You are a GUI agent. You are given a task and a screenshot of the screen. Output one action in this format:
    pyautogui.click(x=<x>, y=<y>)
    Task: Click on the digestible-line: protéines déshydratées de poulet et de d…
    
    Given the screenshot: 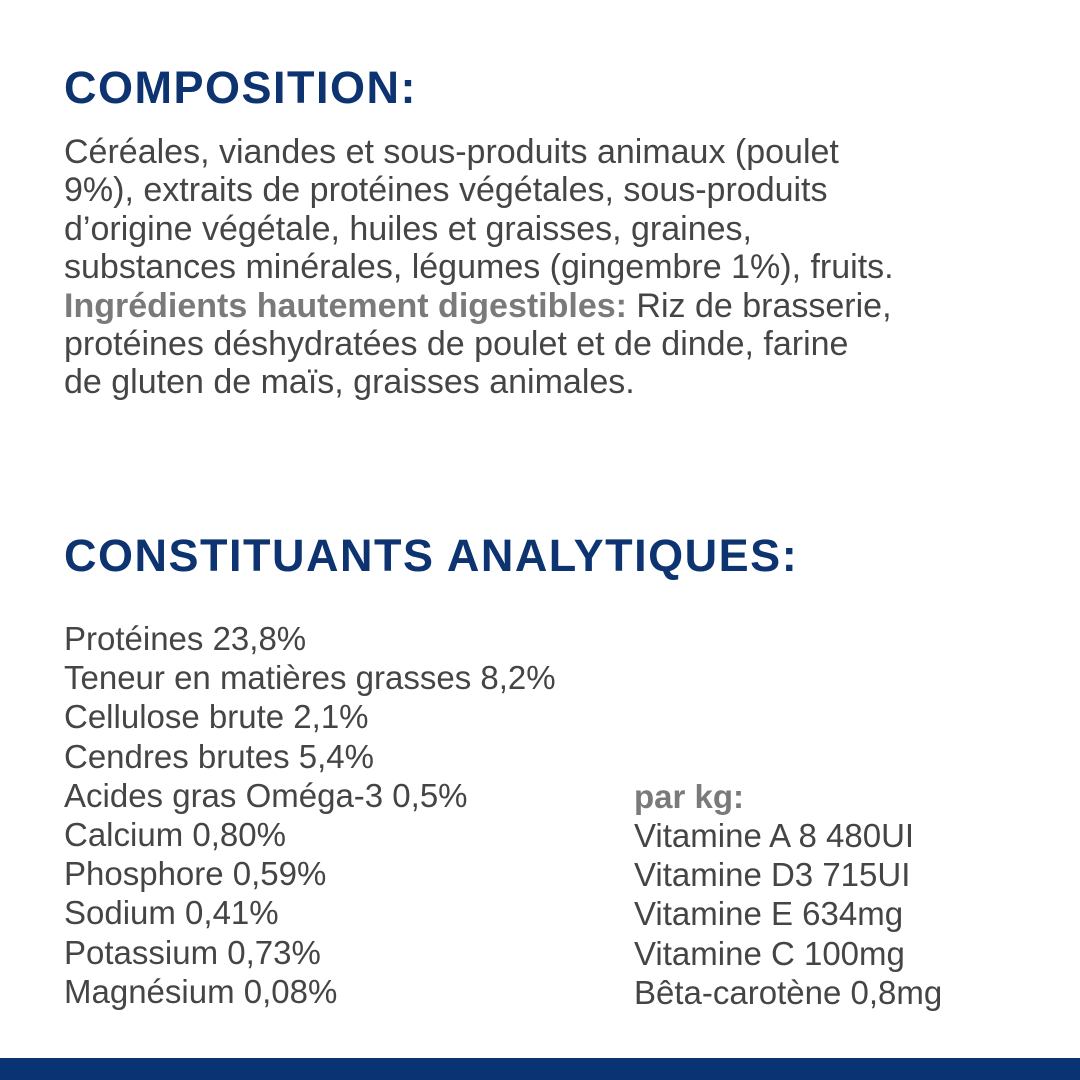 What is the action you would take?
    pyautogui.click(x=456, y=344)
    